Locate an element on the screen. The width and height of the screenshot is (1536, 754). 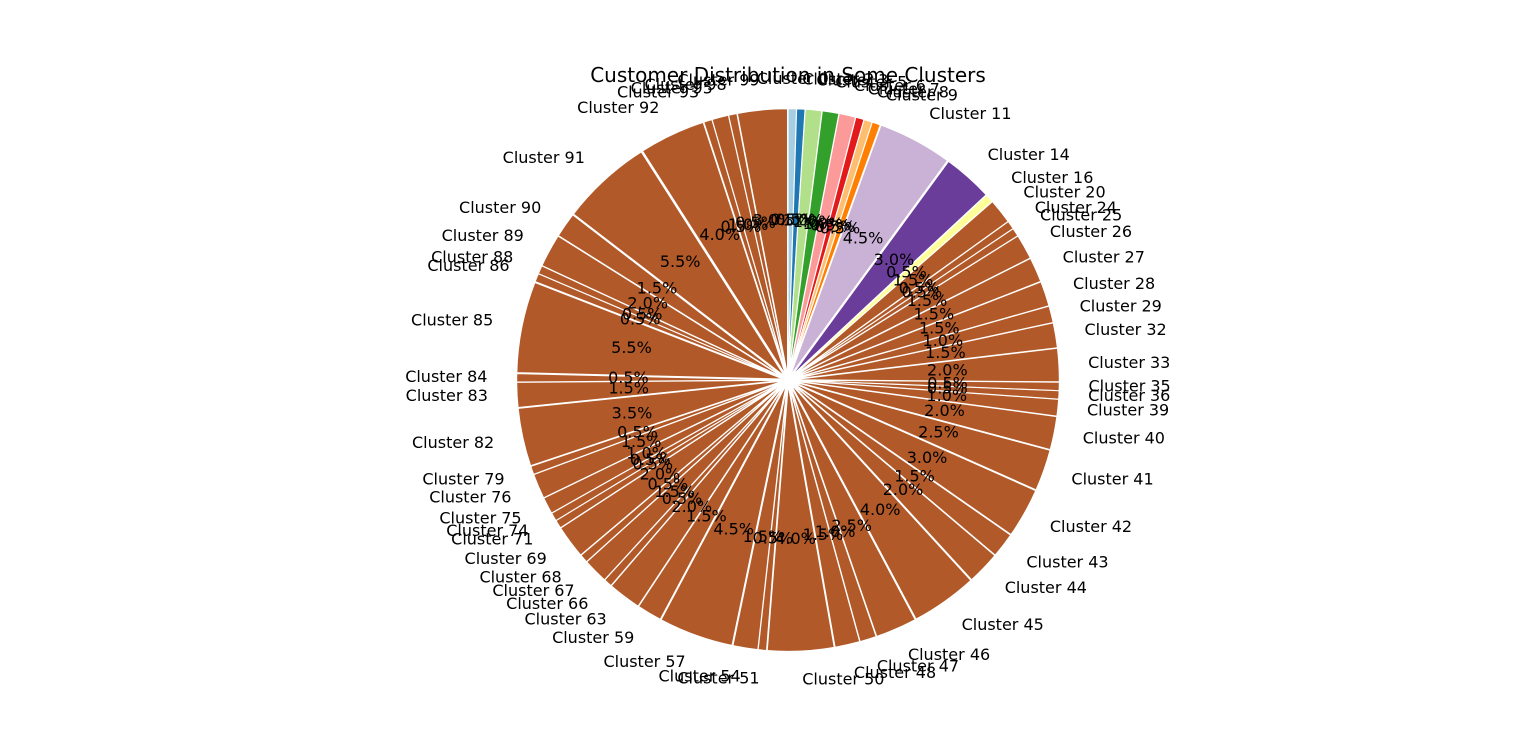
slice-label: Cluster 41 is located at coordinates (1112, 479).